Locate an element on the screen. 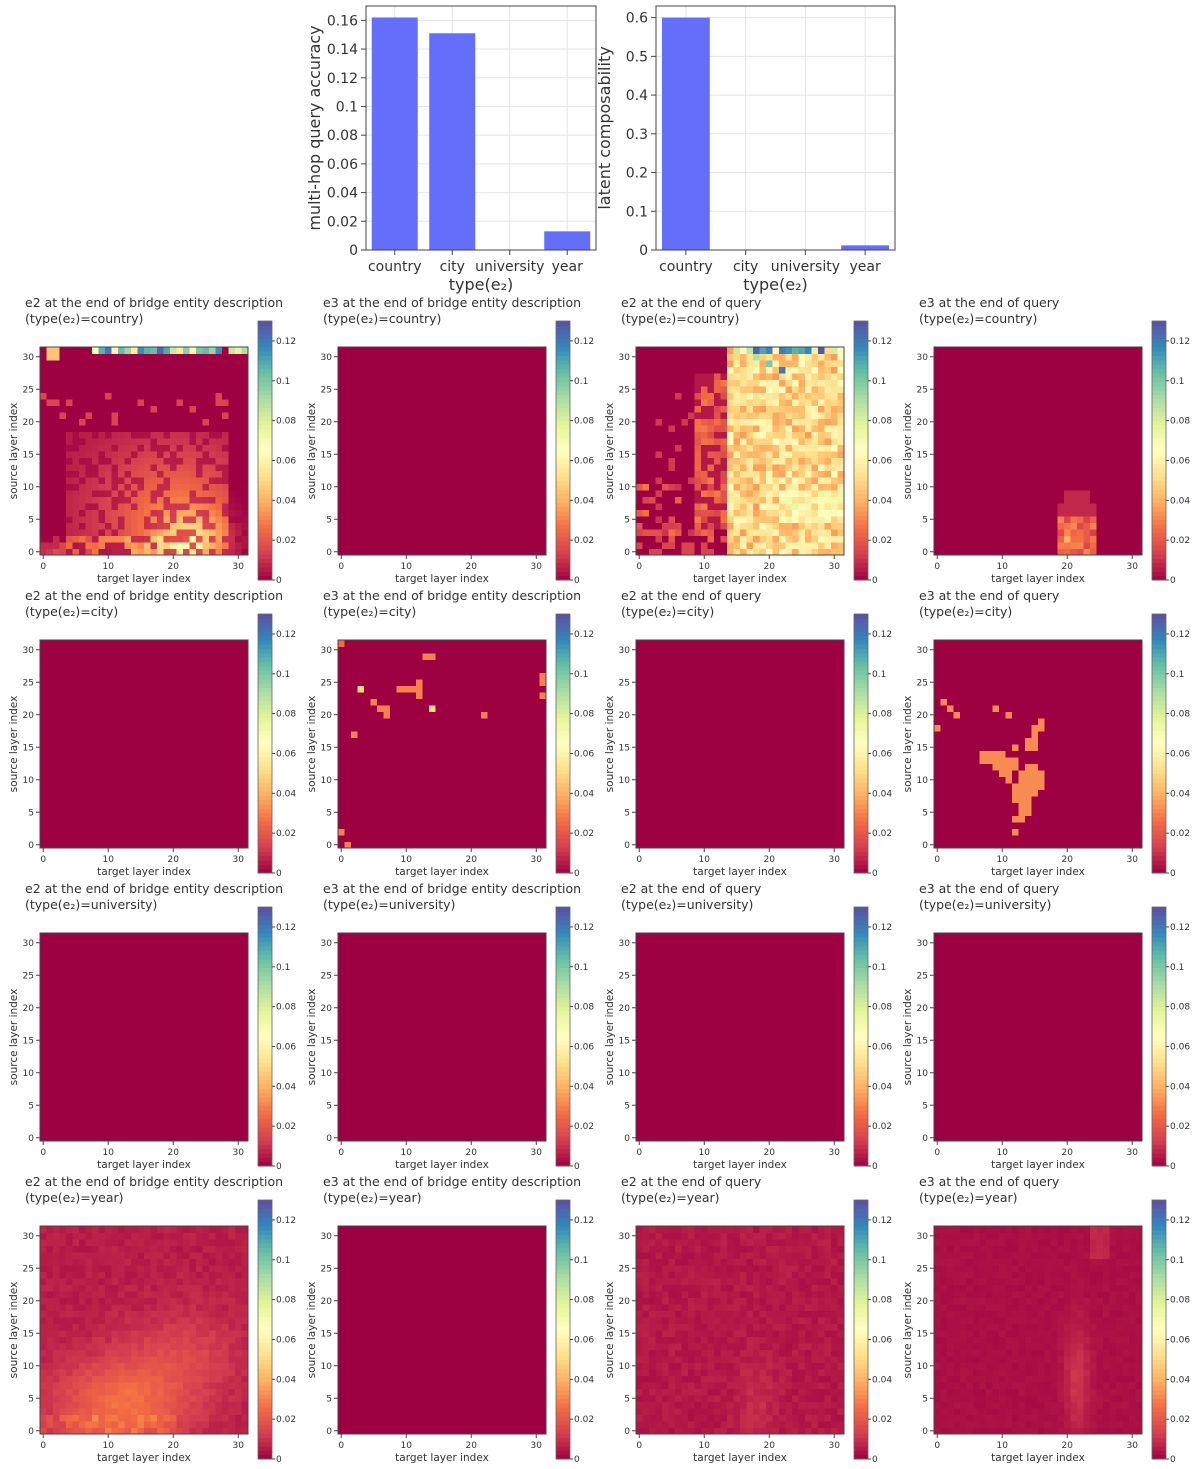  x-tick-label: year is located at coordinates (567, 267).